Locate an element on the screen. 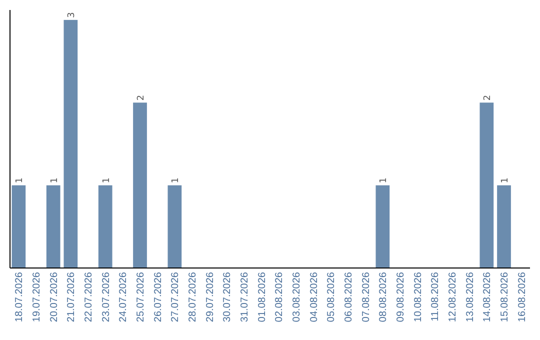 The image size is (540, 340). x-tick-label: 07.08.2026 is located at coordinates (366, 297).